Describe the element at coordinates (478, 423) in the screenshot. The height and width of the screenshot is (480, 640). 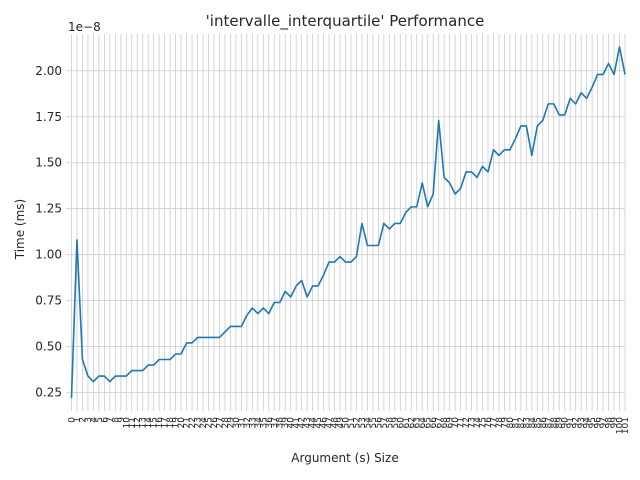
I see `x-tick-label: 74` at that location.